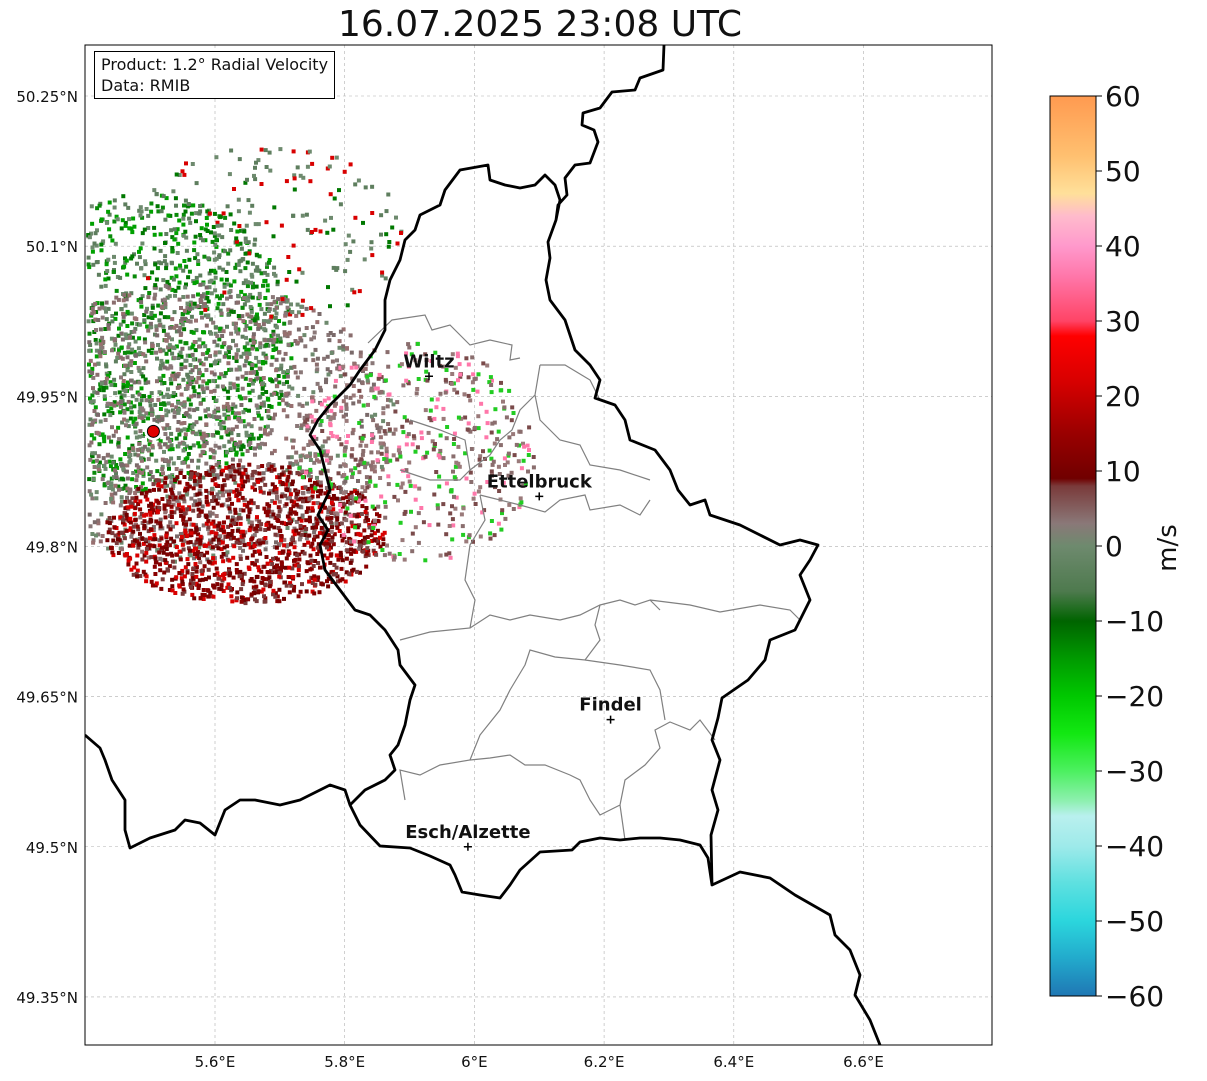  Describe the element at coordinates (1123, 96) in the screenshot. I see `colorbar-tick-label: 60` at that location.